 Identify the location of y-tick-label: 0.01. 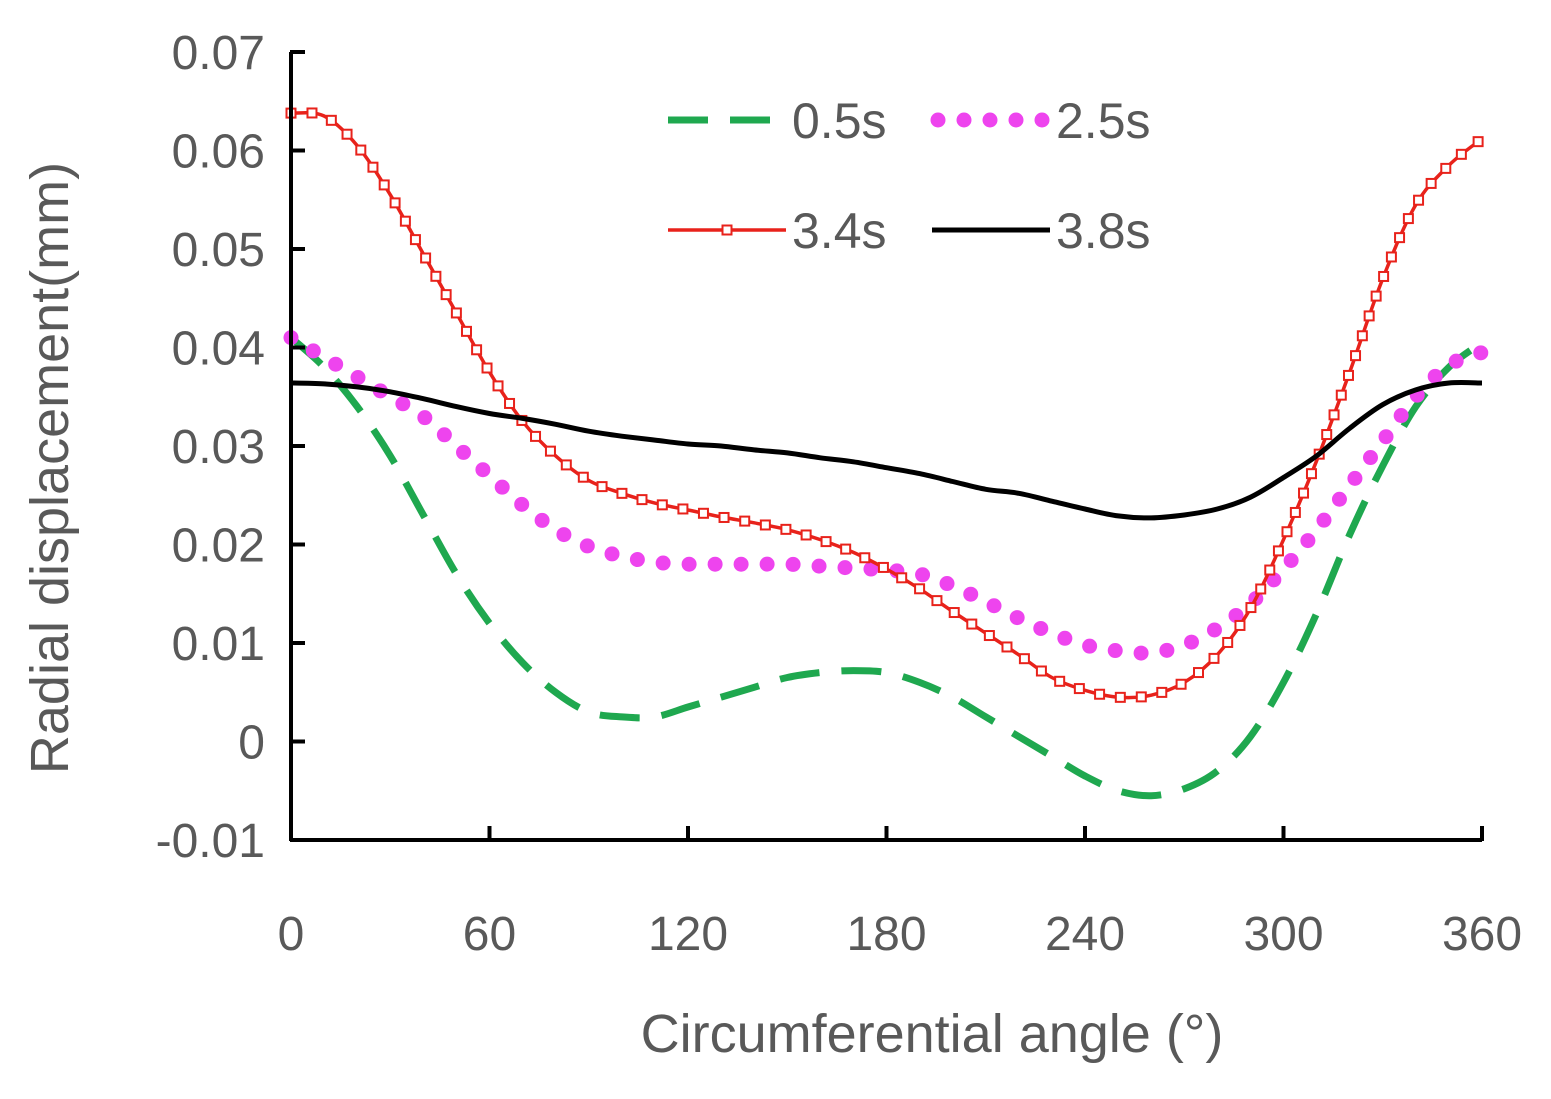
(218, 644).